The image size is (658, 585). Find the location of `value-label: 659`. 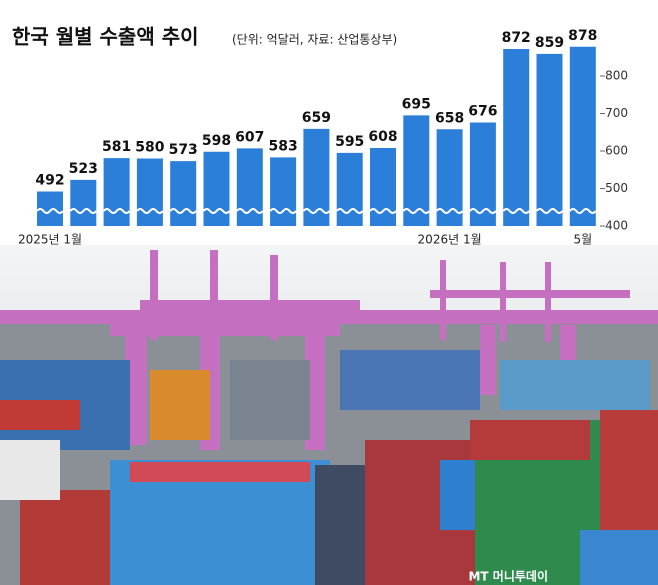

value-label: 659 is located at coordinates (316, 118).